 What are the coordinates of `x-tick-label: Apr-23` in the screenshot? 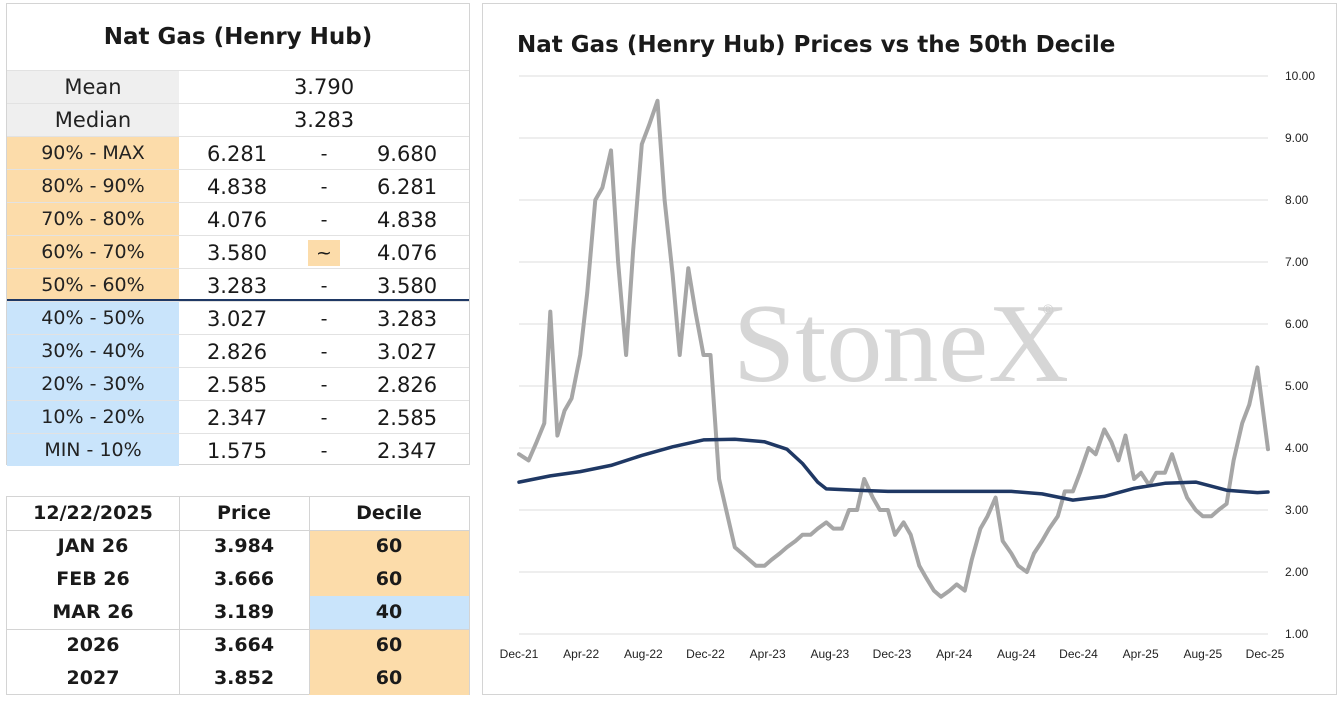 It's located at (768, 654).